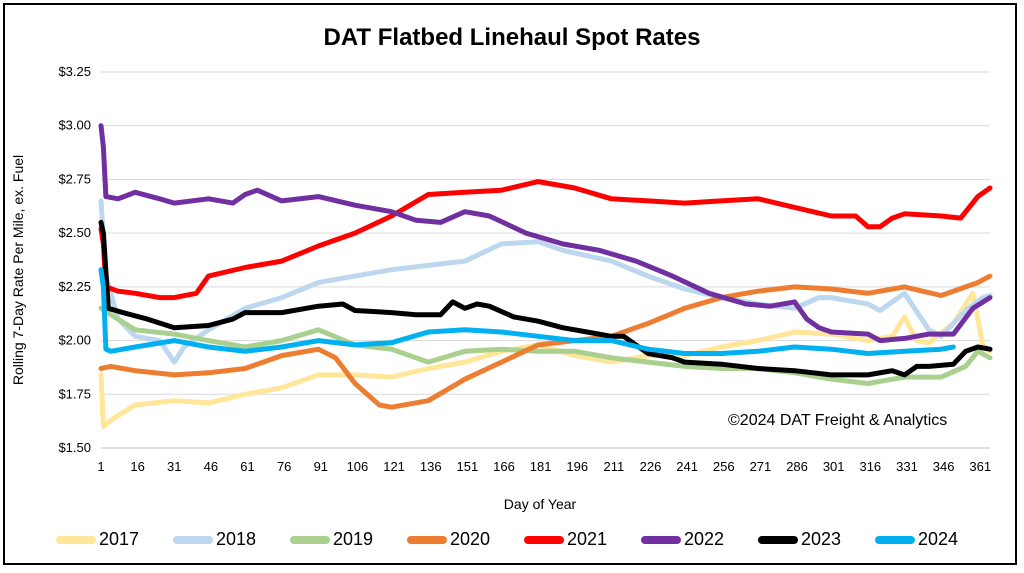 The height and width of the screenshot is (573, 1024). Describe the element at coordinates (938, 539) in the screenshot. I see `legend-label: 2024` at that location.